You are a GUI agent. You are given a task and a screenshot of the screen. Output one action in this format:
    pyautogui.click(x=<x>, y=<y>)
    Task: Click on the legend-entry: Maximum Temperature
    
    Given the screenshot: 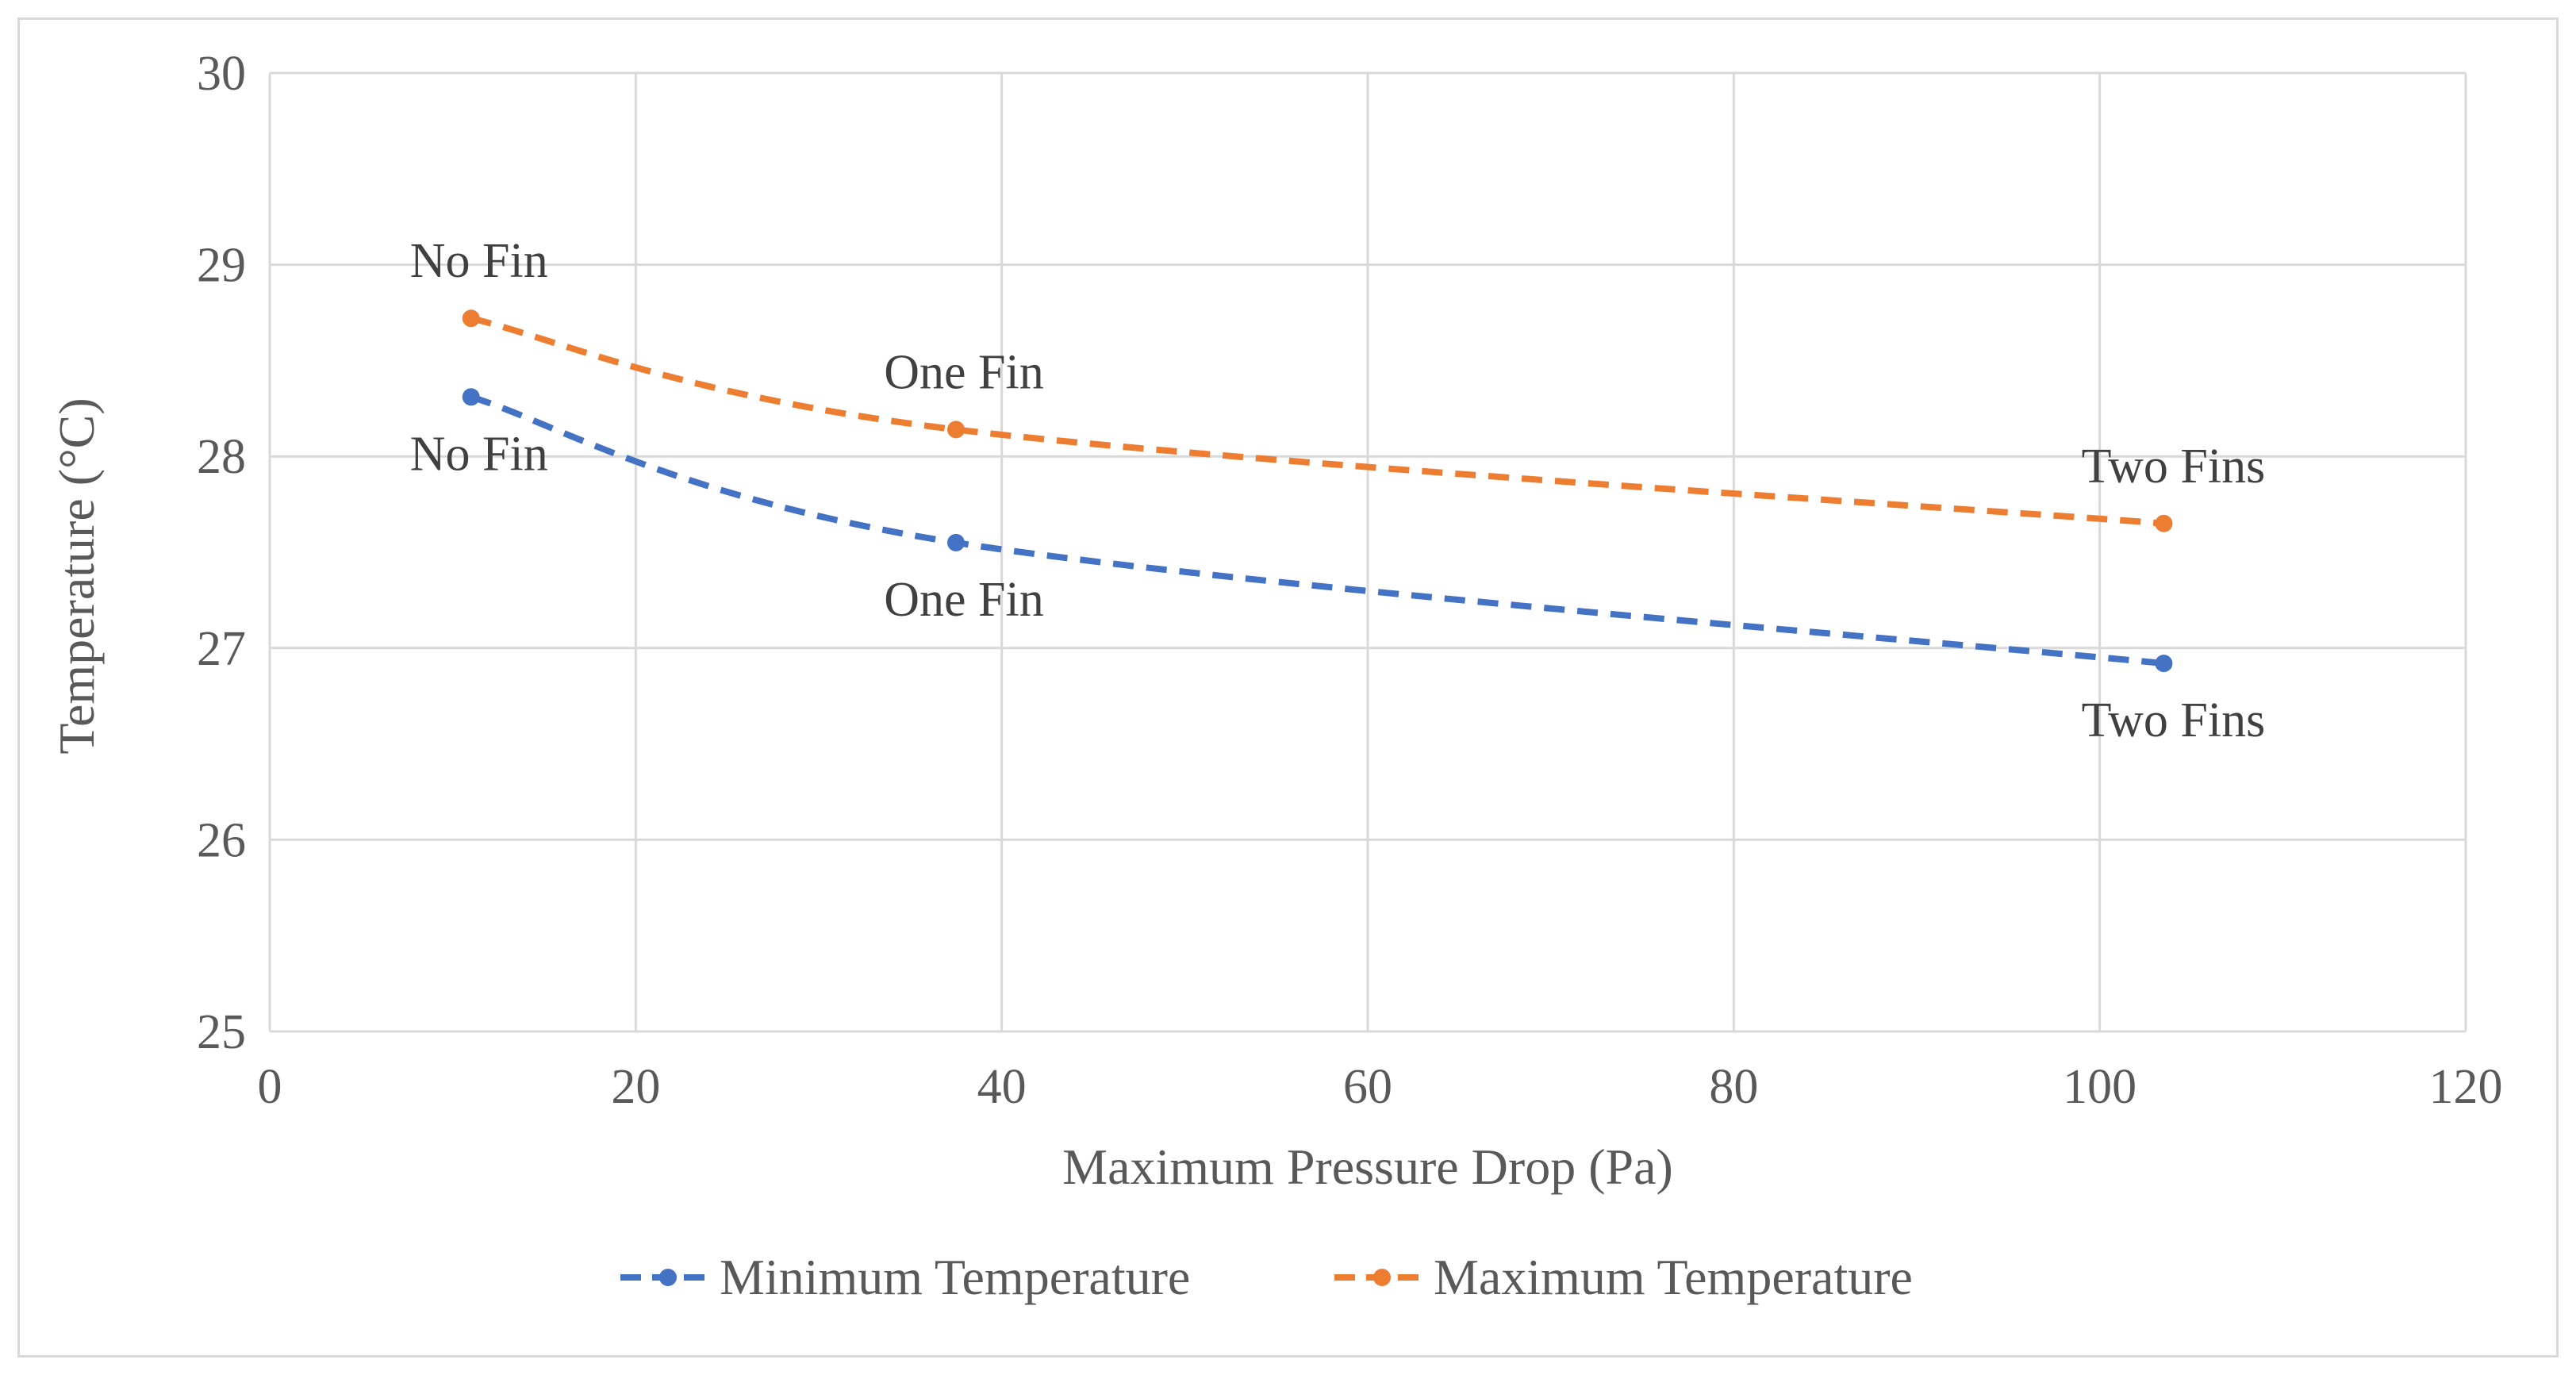 What is the action you would take?
    pyautogui.click(x=1623, y=1277)
    